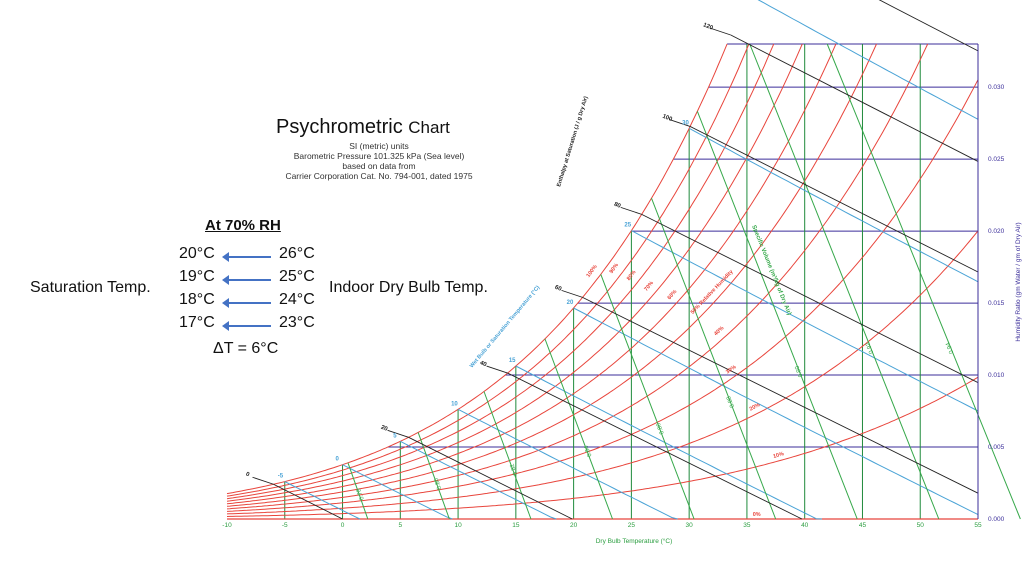 The height and width of the screenshot is (576, 1024). I want to click on x-tick-label: 5, so click(400, 525).